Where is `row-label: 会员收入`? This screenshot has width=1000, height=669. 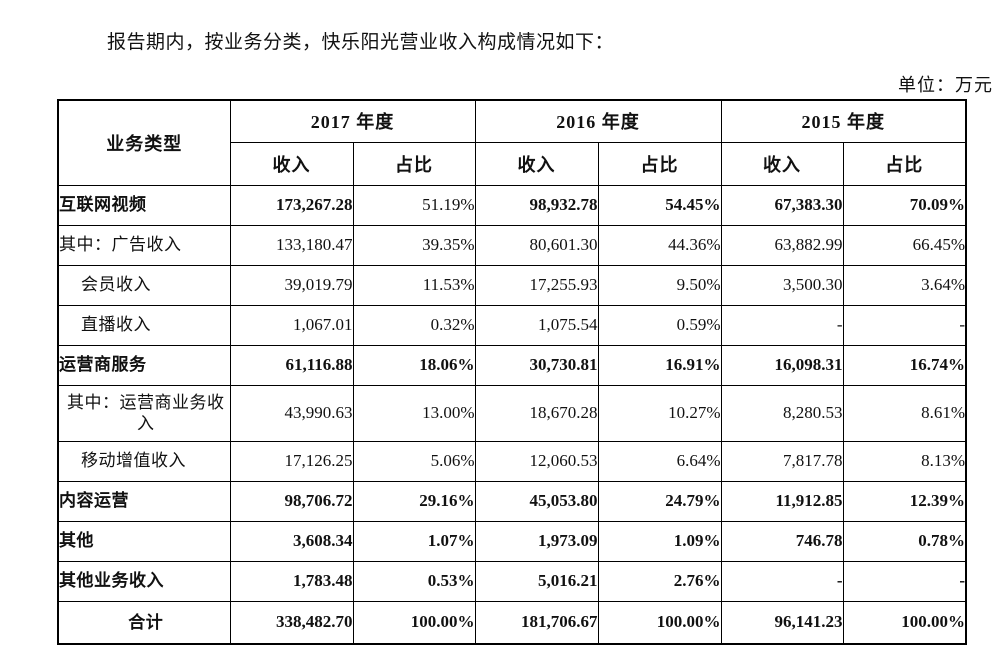
row-label: 会员收入 is located at coordinates (144, 285).